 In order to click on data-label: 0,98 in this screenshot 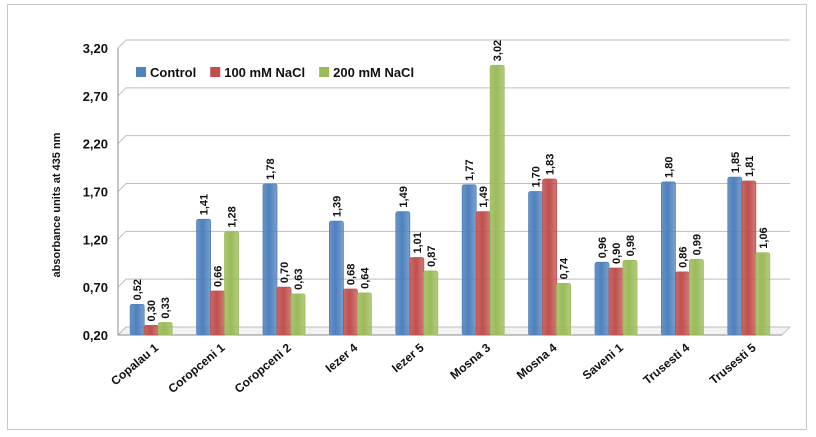, I will do `click(631, 245)`.